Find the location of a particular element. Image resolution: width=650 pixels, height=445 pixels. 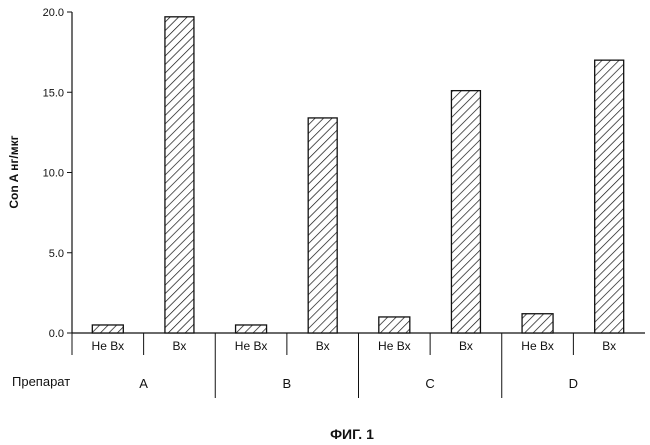

y-tick-label: 20.0 is located at coordinates (53, 13).